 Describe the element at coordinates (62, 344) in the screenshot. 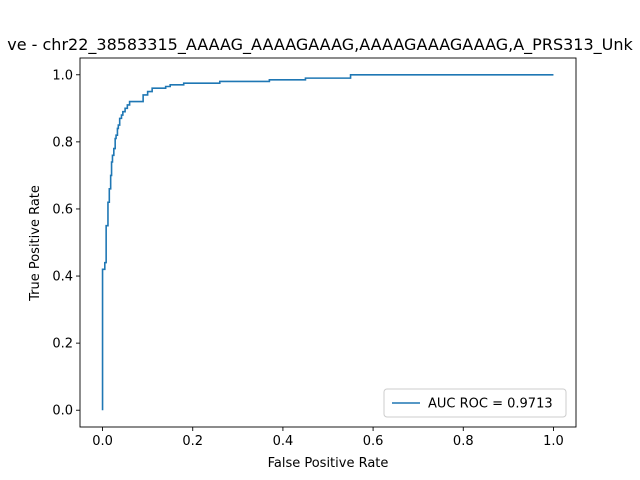

I see `y-tick-label: 0.2` at that location.